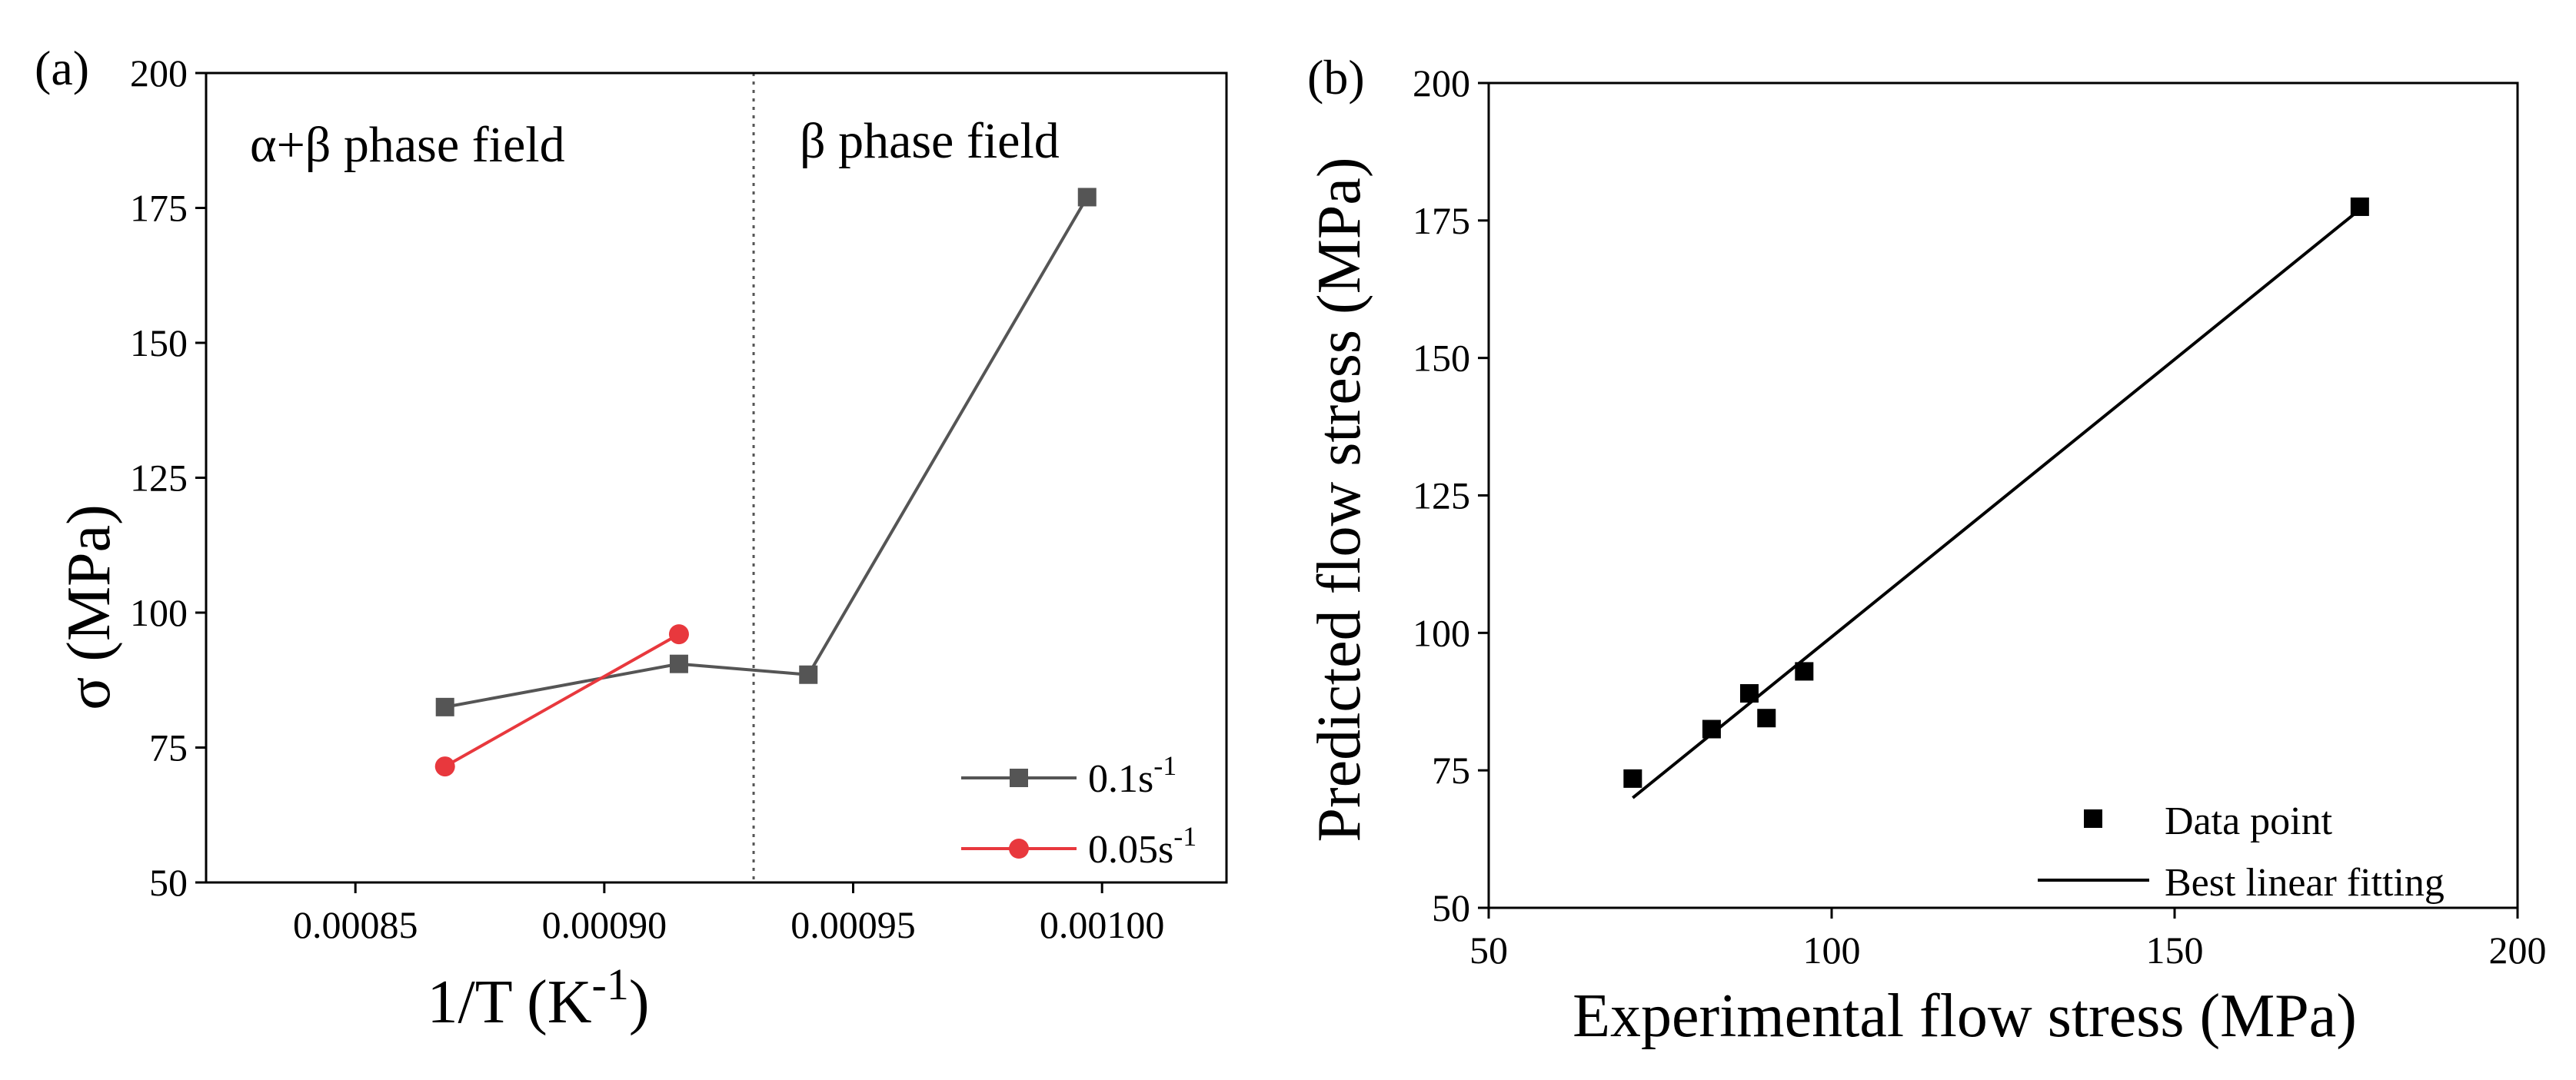 This screenshot has height=1080, width=2576. What do you see at coordinates (1442, 83) in the screenshot?
I see `panel-b-y-tick-label: 200` at bounding box center [1442, 83].